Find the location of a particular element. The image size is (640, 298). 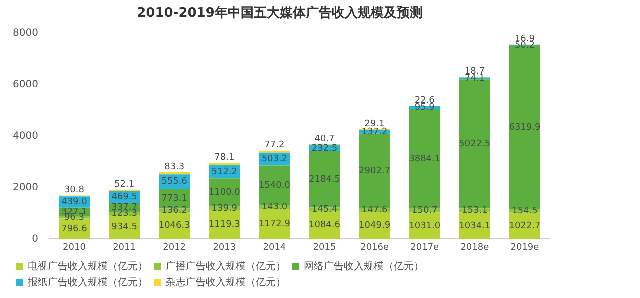

data-label: 52.1 is located at coordinates (124, 185).